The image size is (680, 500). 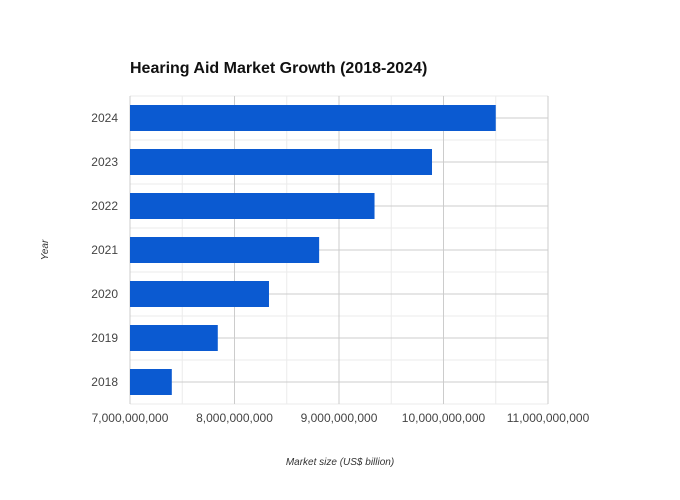 I want to click on x-tick-label: 9,000,000,000, so click(x=339, y=418).